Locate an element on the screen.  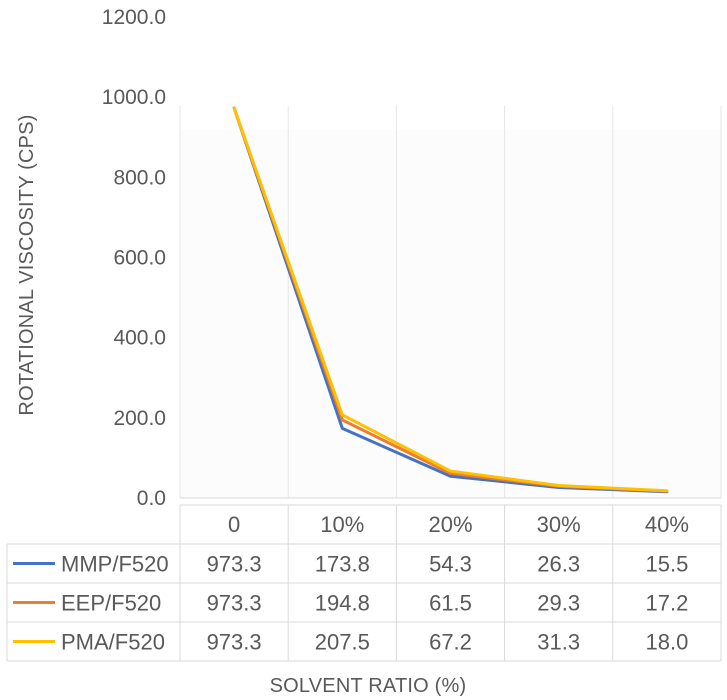
table-cell-value: 31.3 is located at coordinates (558, 642).